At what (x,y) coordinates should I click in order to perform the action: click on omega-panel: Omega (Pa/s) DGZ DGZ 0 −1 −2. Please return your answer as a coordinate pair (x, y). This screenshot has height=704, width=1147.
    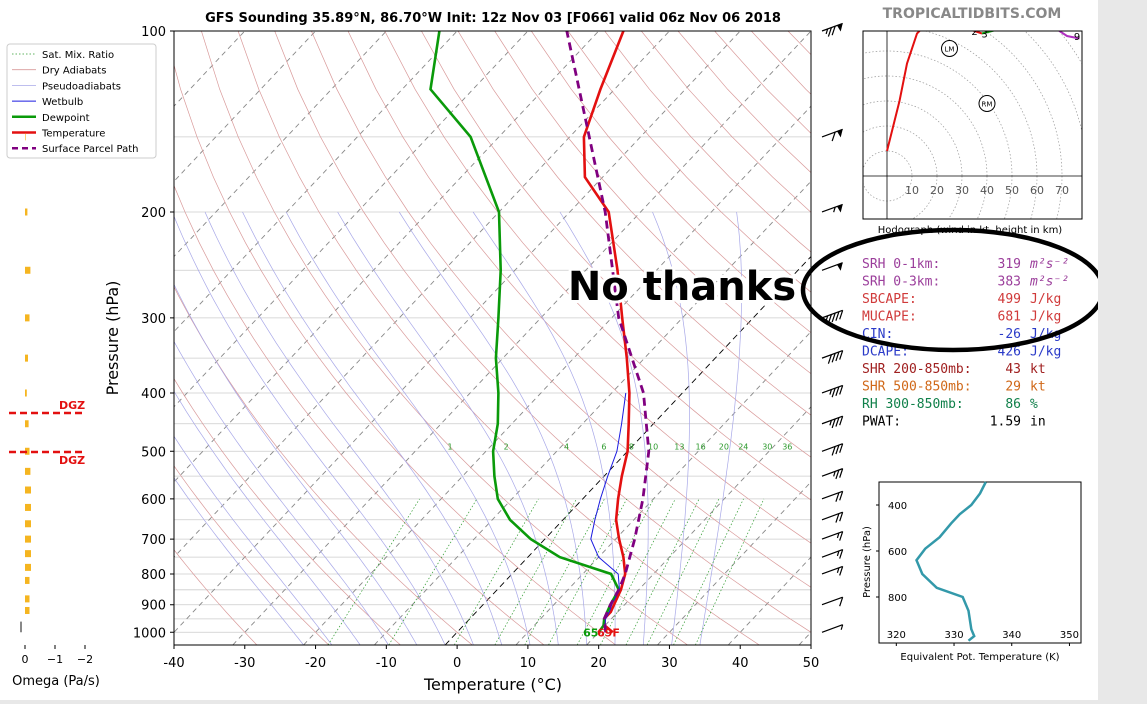
    Looking at the image, I should click on (54, 411).